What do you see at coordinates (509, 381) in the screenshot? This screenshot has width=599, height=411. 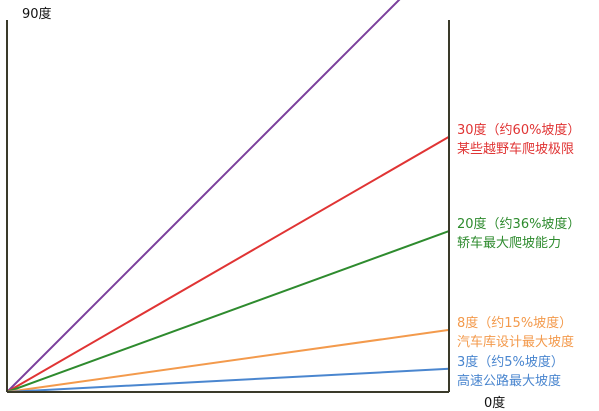 I see `slope-label-3deg-line2: 高速公路最大坡度` at bounding box center [509, 381].